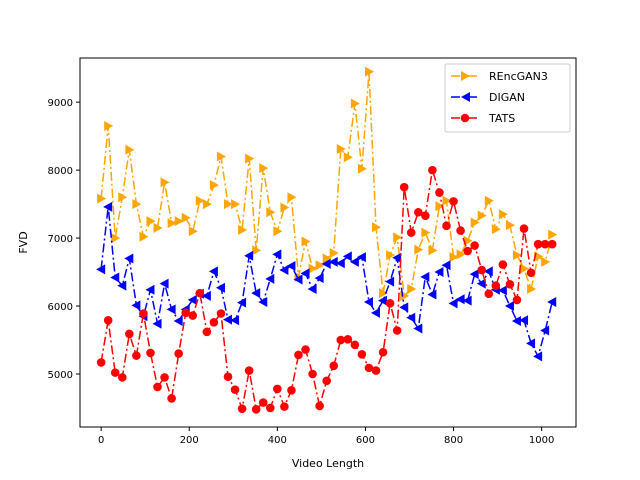 The image size is (640, 480). I want to click on legend-box, so click(507, 98).